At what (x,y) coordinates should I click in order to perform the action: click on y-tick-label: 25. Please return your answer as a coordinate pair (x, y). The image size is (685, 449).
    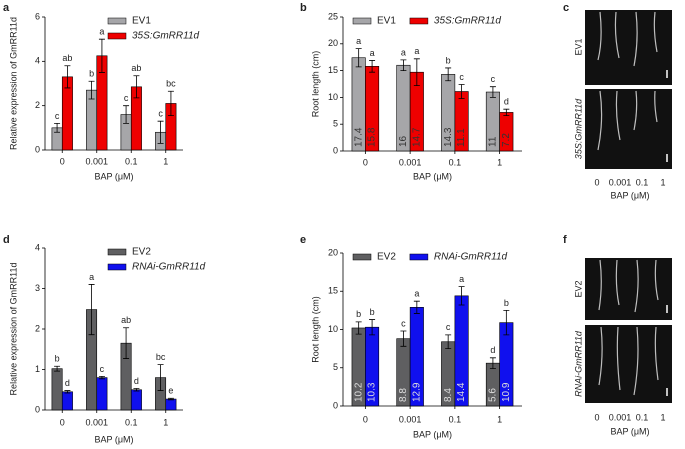
    Looking at the image, I should click on (333, 16).